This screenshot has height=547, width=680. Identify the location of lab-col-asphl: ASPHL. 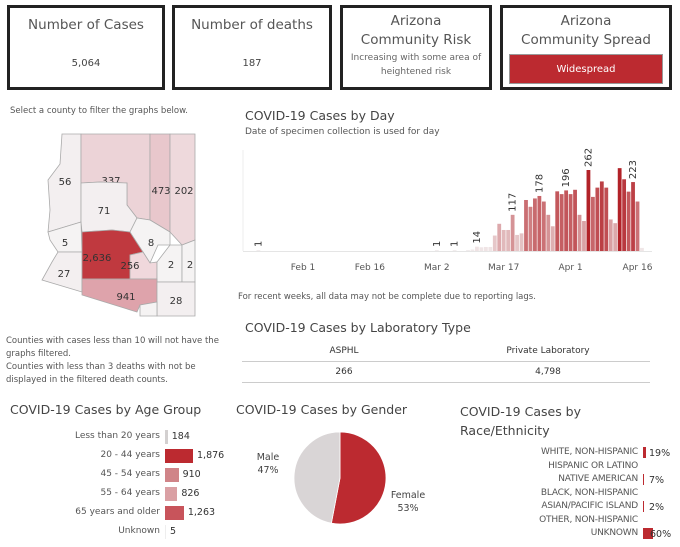
(344, 351).